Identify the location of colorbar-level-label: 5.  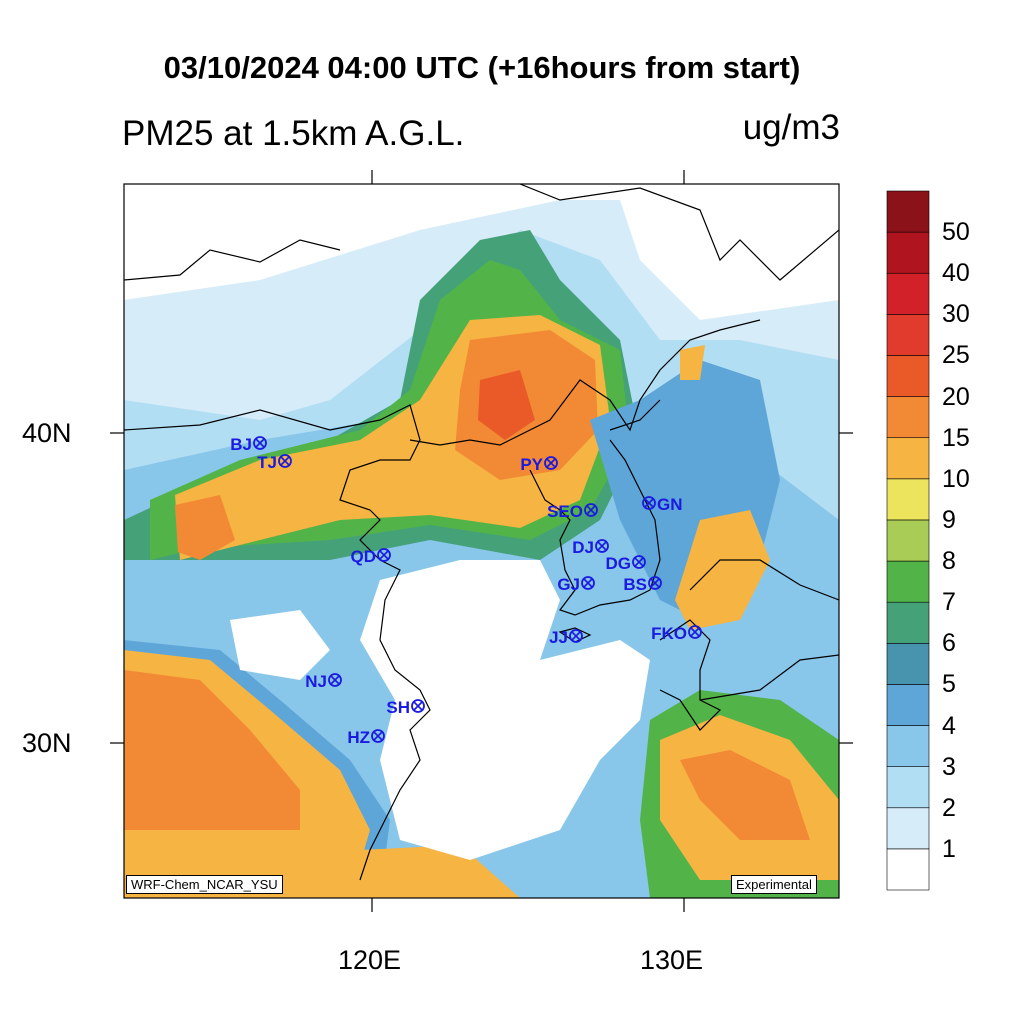
(949, 684).